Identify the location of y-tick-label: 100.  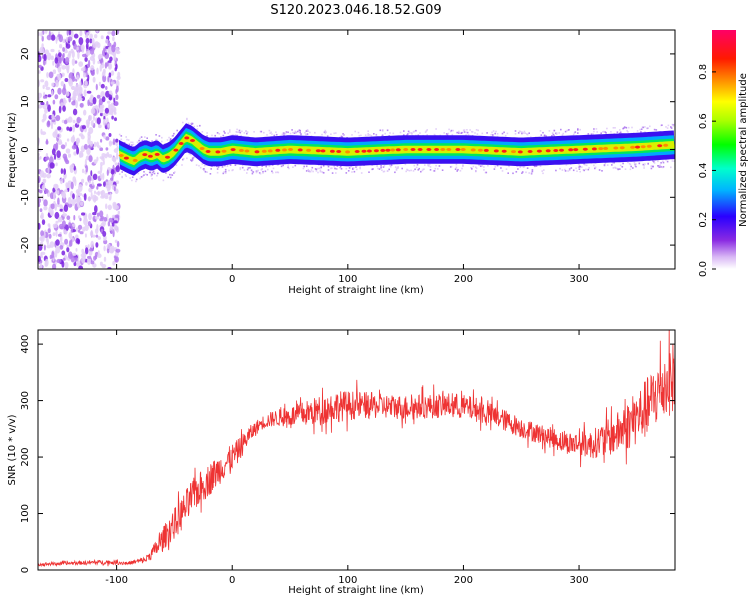
(25, 513).